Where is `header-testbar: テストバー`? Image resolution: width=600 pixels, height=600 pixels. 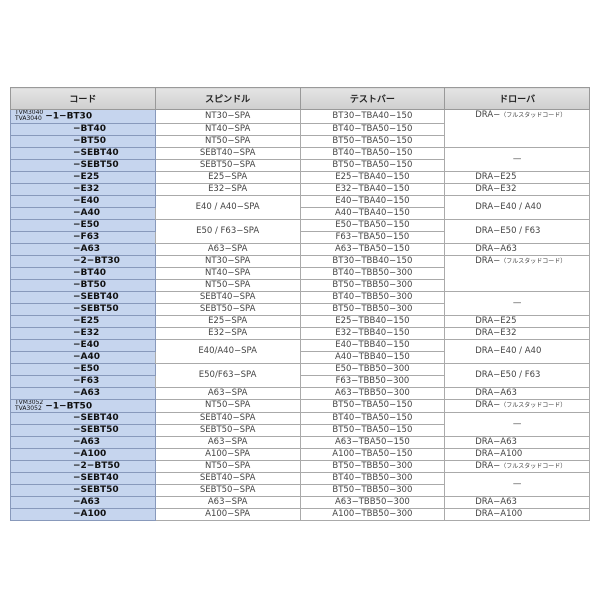 header-testbar: テストバー is located at coordinates (372, 98).